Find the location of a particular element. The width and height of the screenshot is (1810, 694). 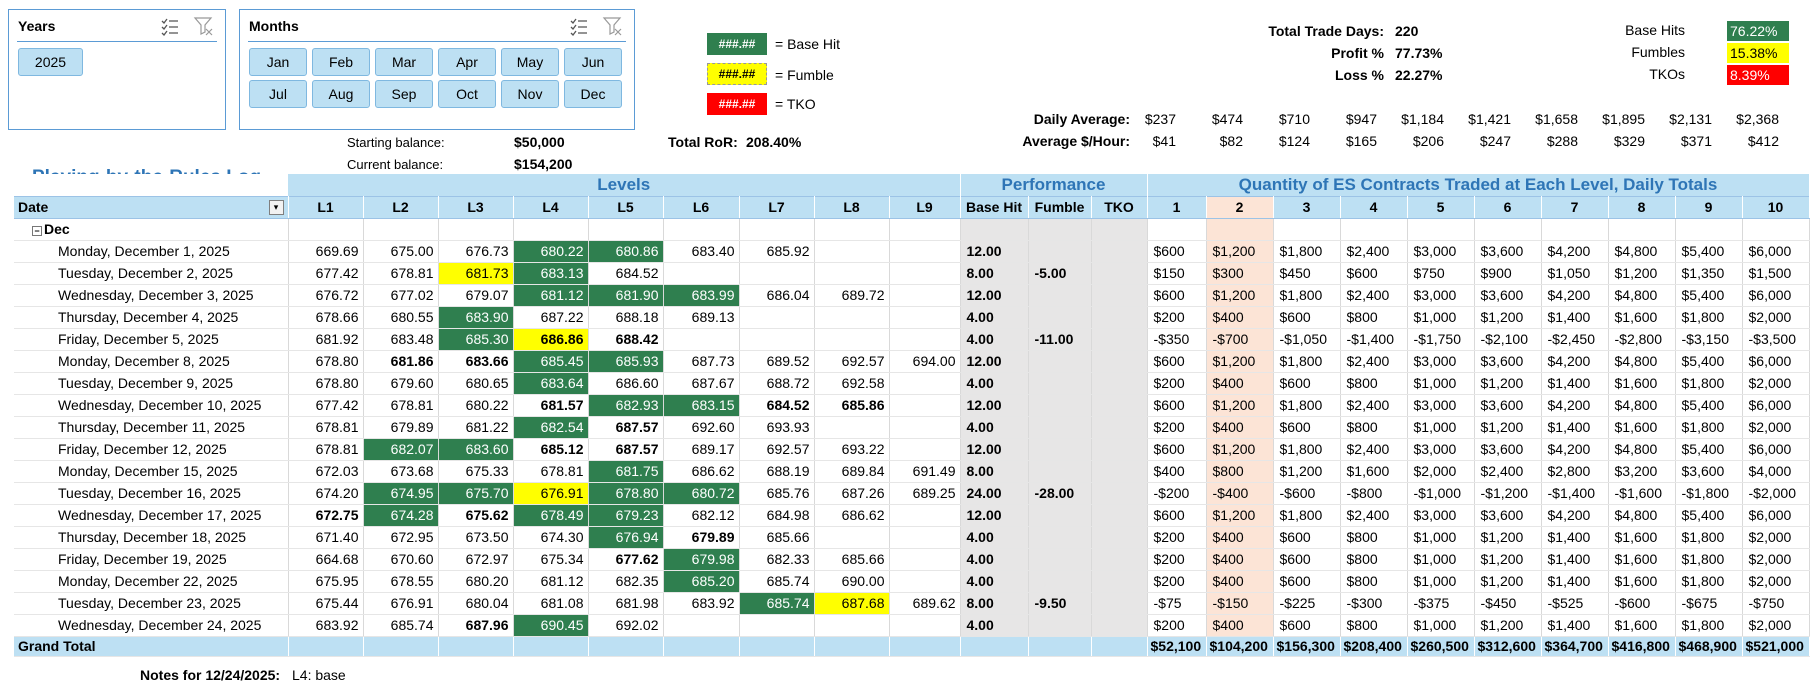

quantity-cell-8: -$600 is located at coordinates (1642, 603).